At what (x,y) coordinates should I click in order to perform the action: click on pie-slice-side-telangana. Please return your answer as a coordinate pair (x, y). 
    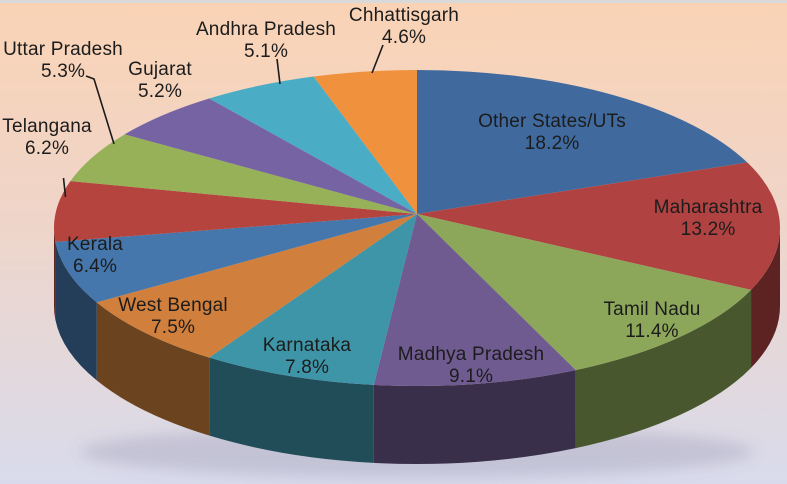
    Looking at the image, I should click on (55, 274).